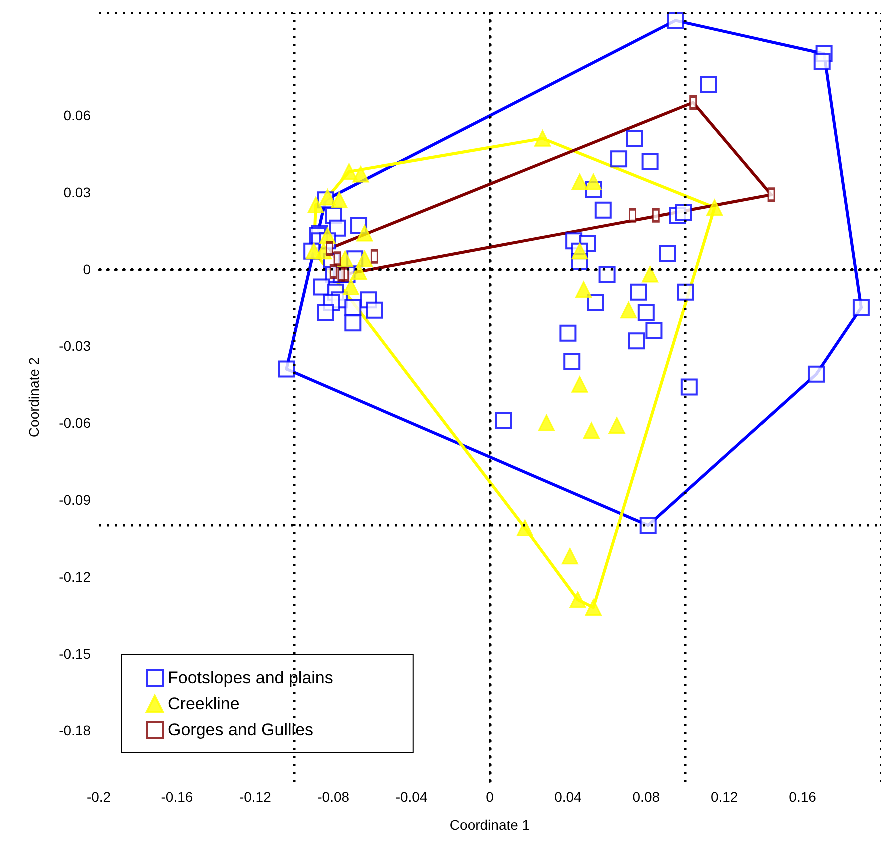 This screenshot has width=881, height=843. I want to click on y-axis-title: Coordinate 2, so click(34, 397).